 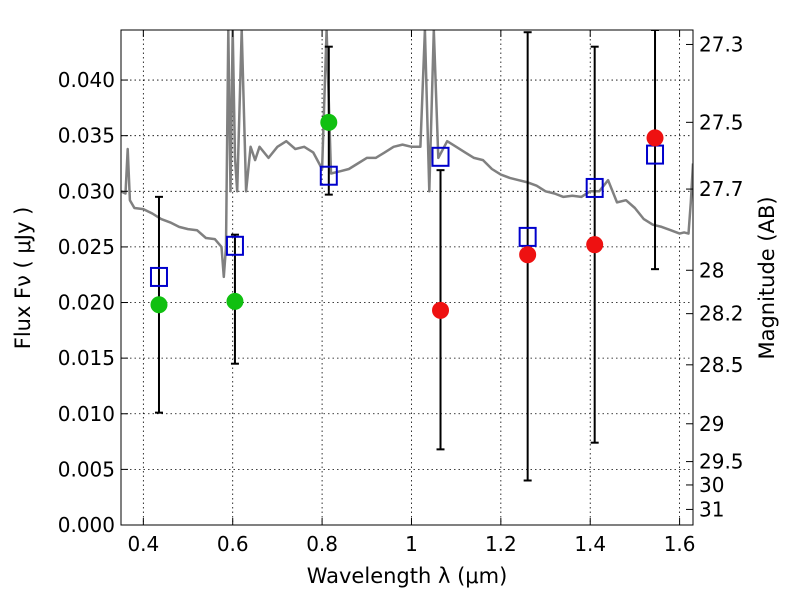 I want to click on right-tick-label: 27.3, so click(x=721, y=44).